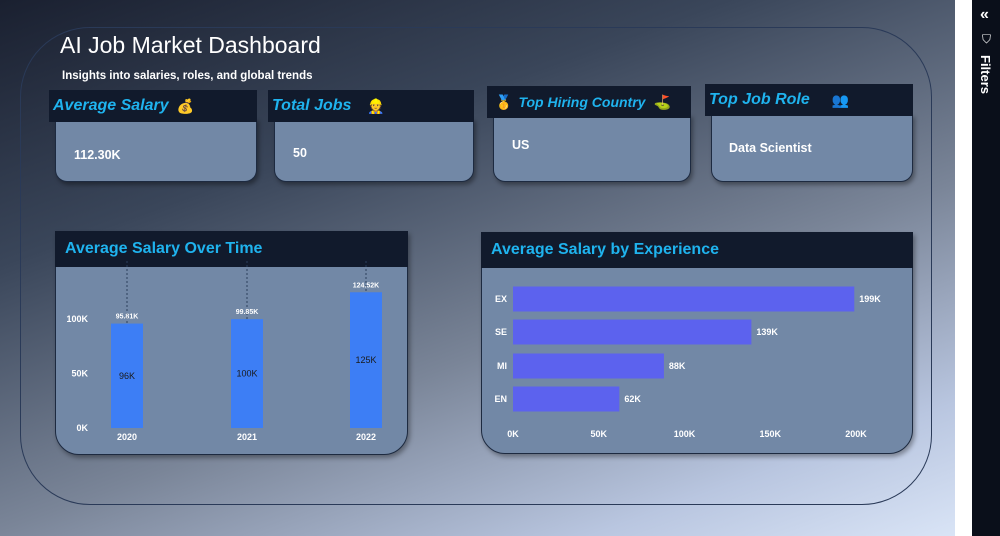  I want to click on filters-label: Filters, so click(985, 75).